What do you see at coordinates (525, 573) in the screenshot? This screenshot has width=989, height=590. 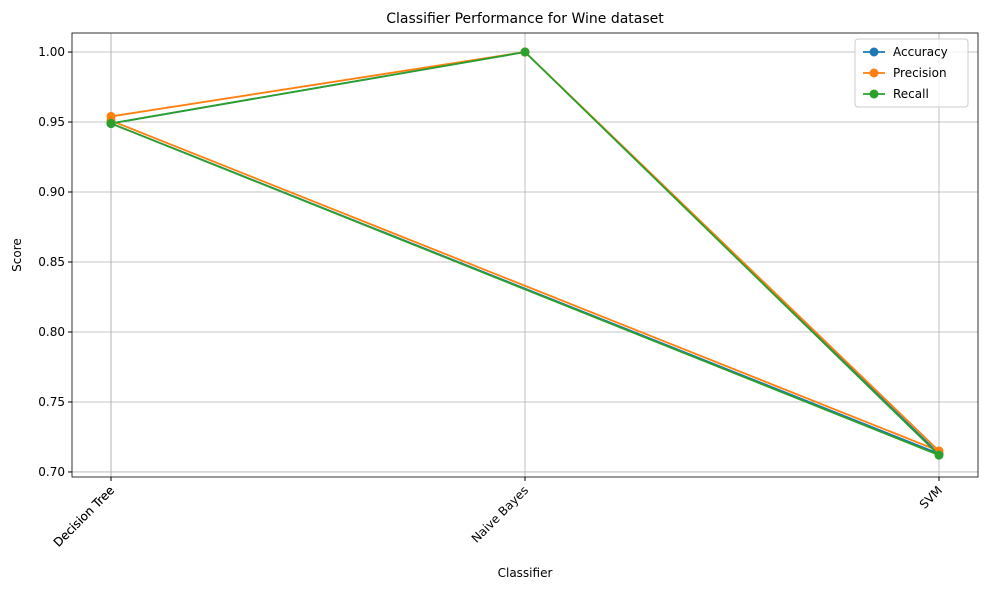 I see `x-axis-label: Classifier` at bounding box center [525, 573].